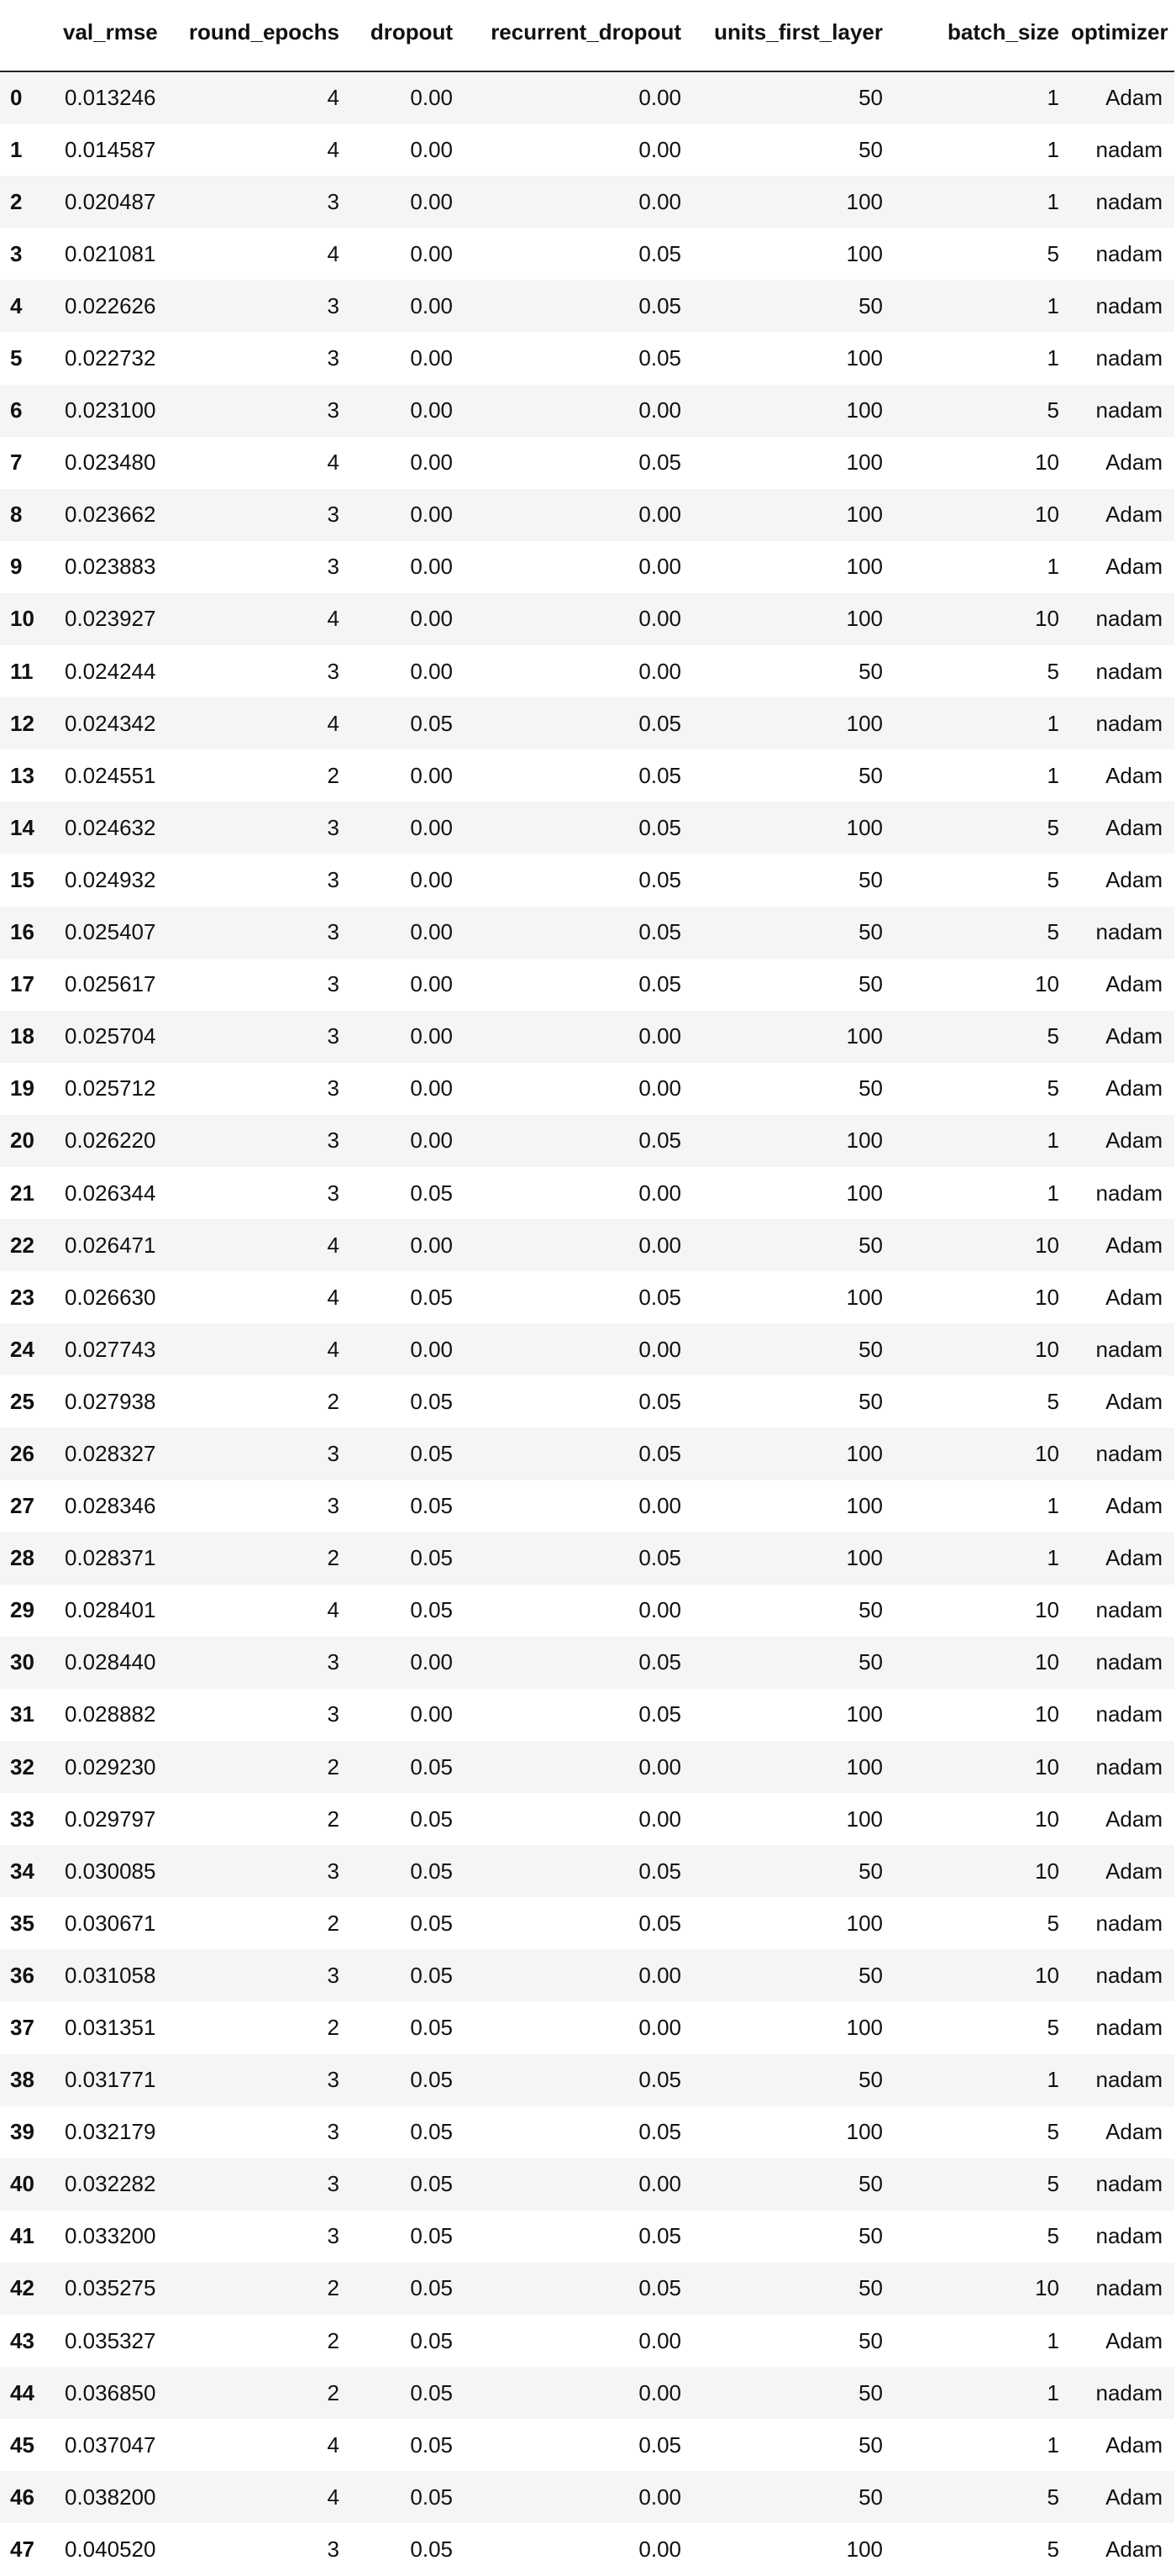 The height and width of the screenshot is (2576, 1176). What do you see at coordinates (110, 1036) in the screenshot?
I see `val-rmse-cell: 0.025704` at bounding box center [110, 1036].